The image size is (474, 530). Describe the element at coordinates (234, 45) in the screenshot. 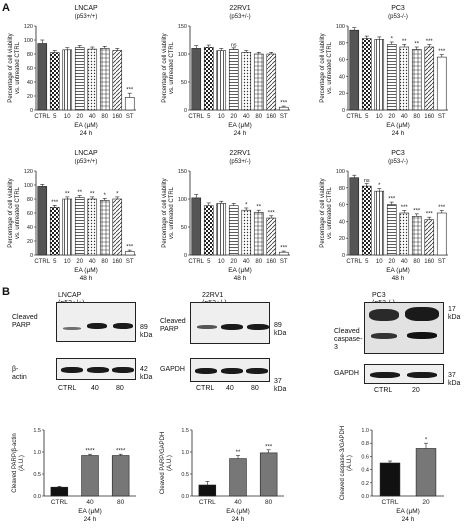

I see `chart1-significance: ns` at that location.